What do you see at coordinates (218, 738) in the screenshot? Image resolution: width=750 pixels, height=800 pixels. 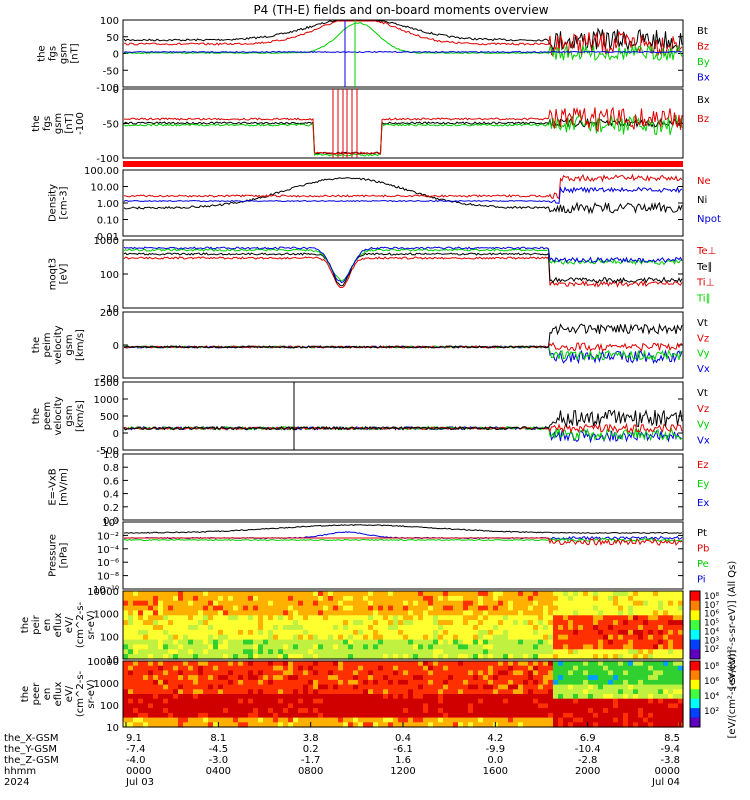 I see `time-row-value: 8.1` at bounding box center [218, 738].